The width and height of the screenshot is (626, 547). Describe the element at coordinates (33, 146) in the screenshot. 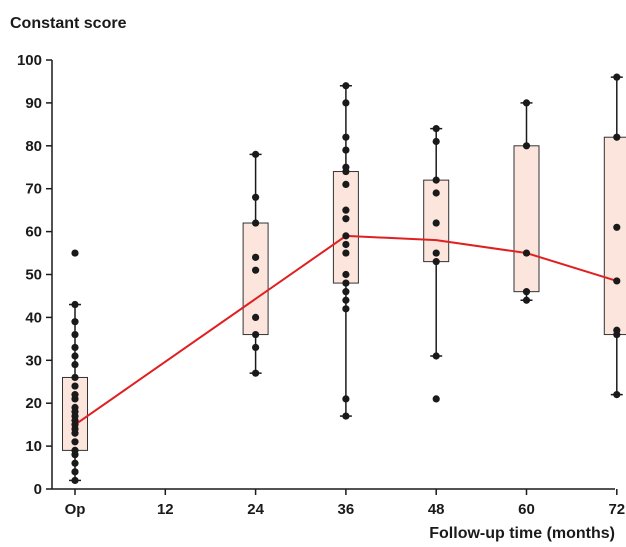

I see `y-tick-label: 80` at that location.